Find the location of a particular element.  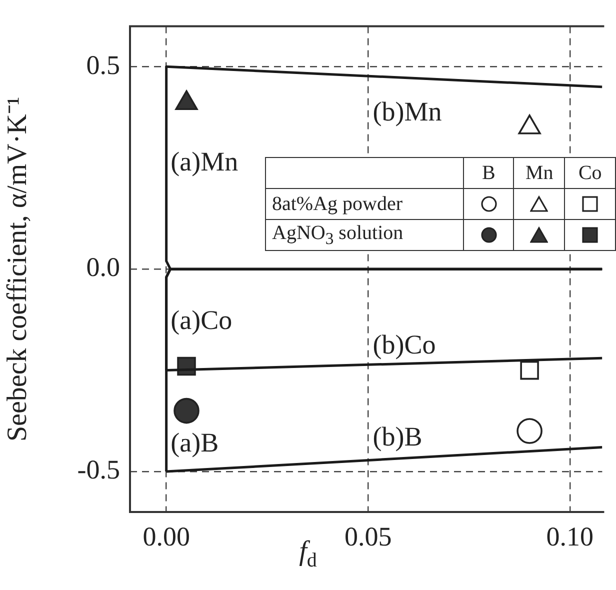

y-tick-label: 0.0 is located at coordinates (103, 267).